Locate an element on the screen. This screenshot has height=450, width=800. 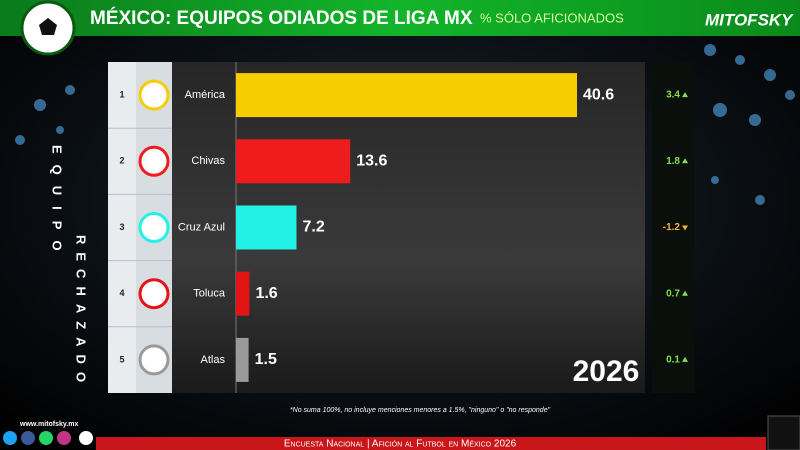
value-label: 1.6 is located at coordinates (266, 293).